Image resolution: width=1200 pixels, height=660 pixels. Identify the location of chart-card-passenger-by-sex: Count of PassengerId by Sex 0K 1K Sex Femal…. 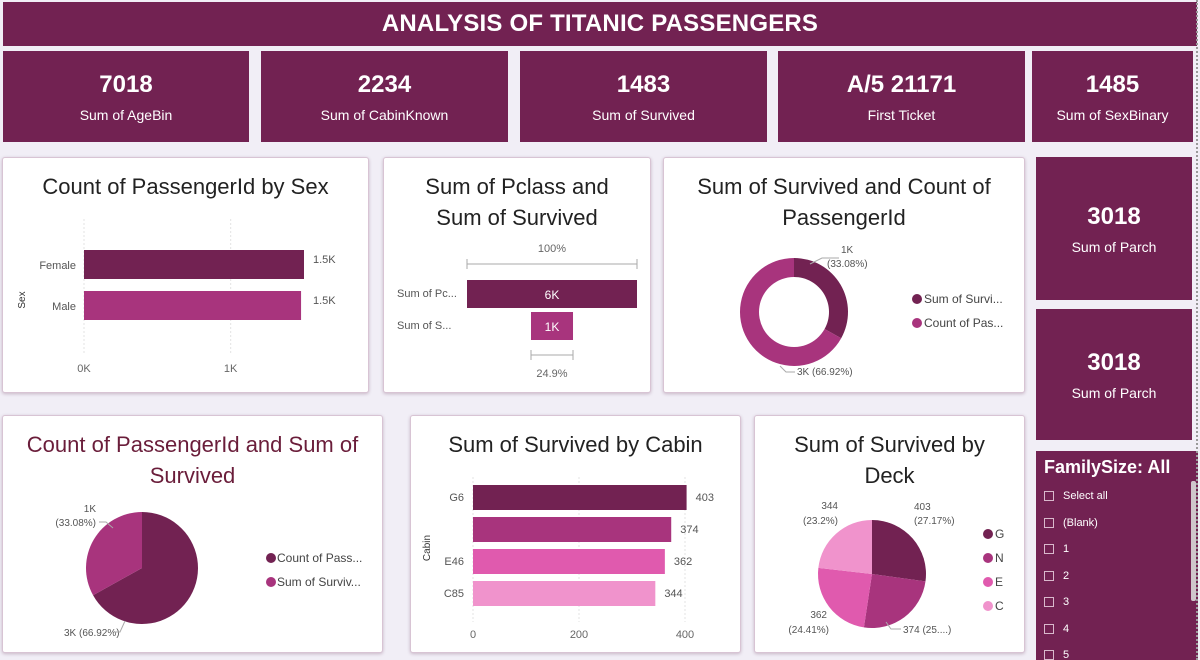
(185, 275).